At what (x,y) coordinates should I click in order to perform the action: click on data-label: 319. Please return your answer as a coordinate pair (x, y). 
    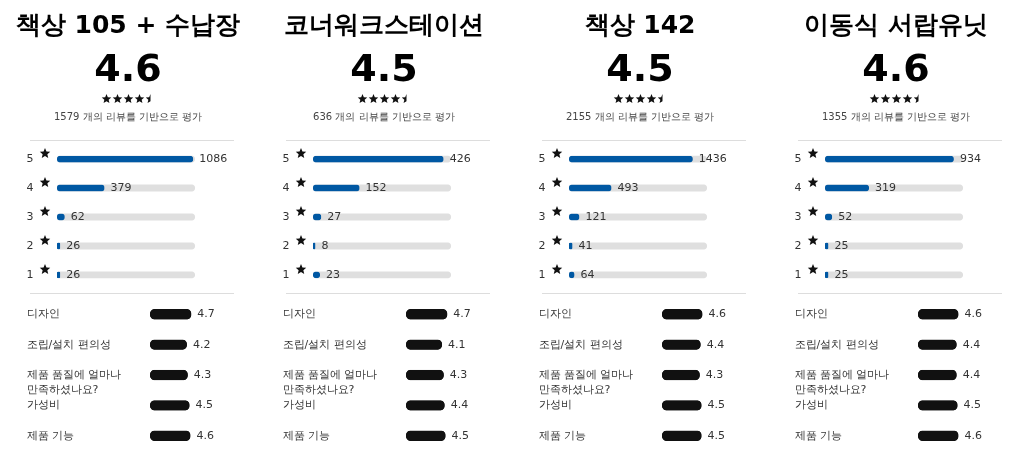
    Looking at the image, I should click on (886, 188).